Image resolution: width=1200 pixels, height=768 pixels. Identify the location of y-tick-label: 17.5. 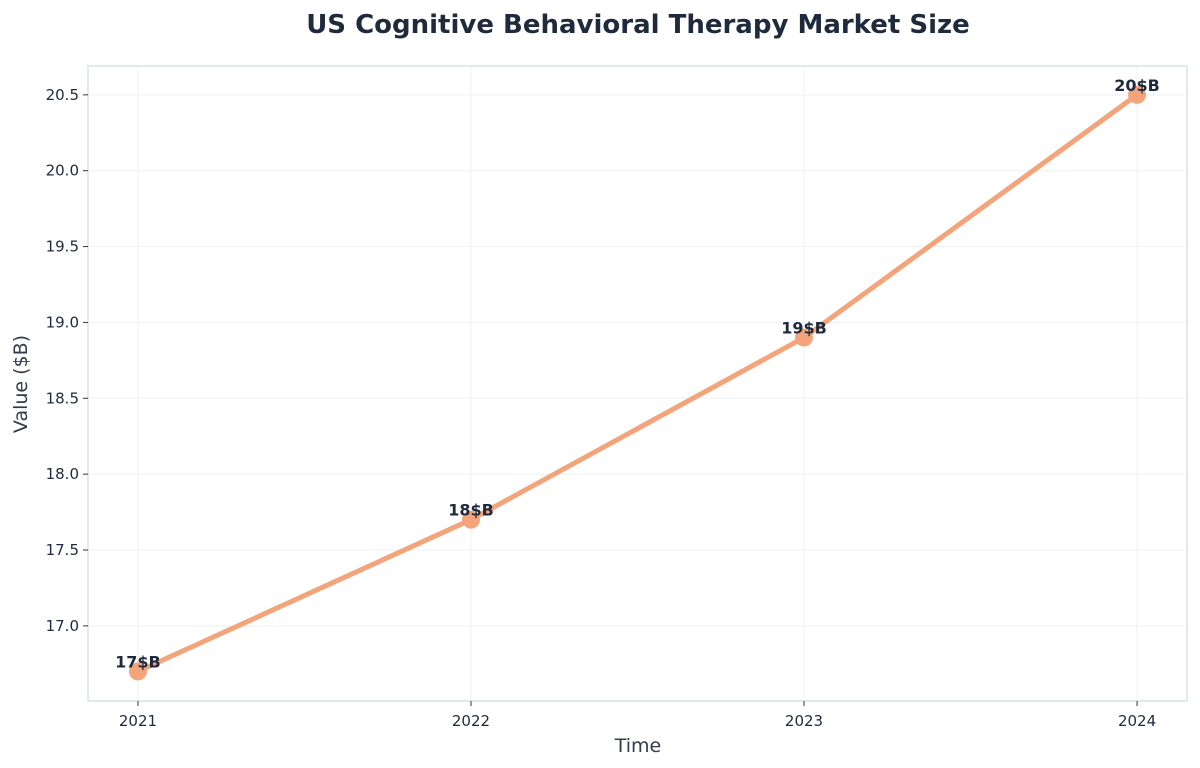
(62, 550).